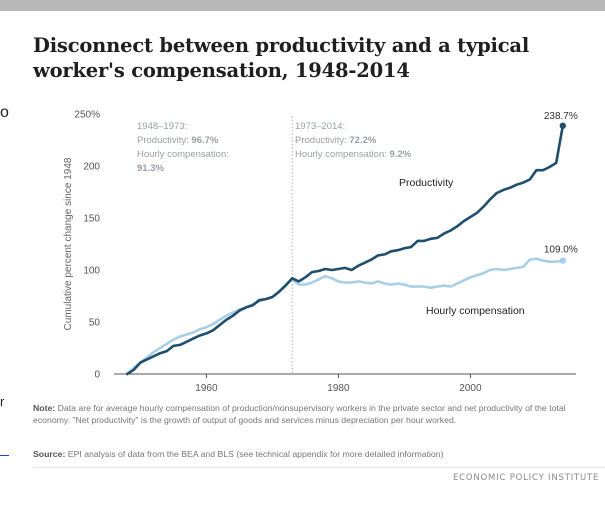 This screenshot has width=605, height=505. Describe the element at coordinates (470, 388) in the screenshot. I see `x-tick-label: 2000` at that location.